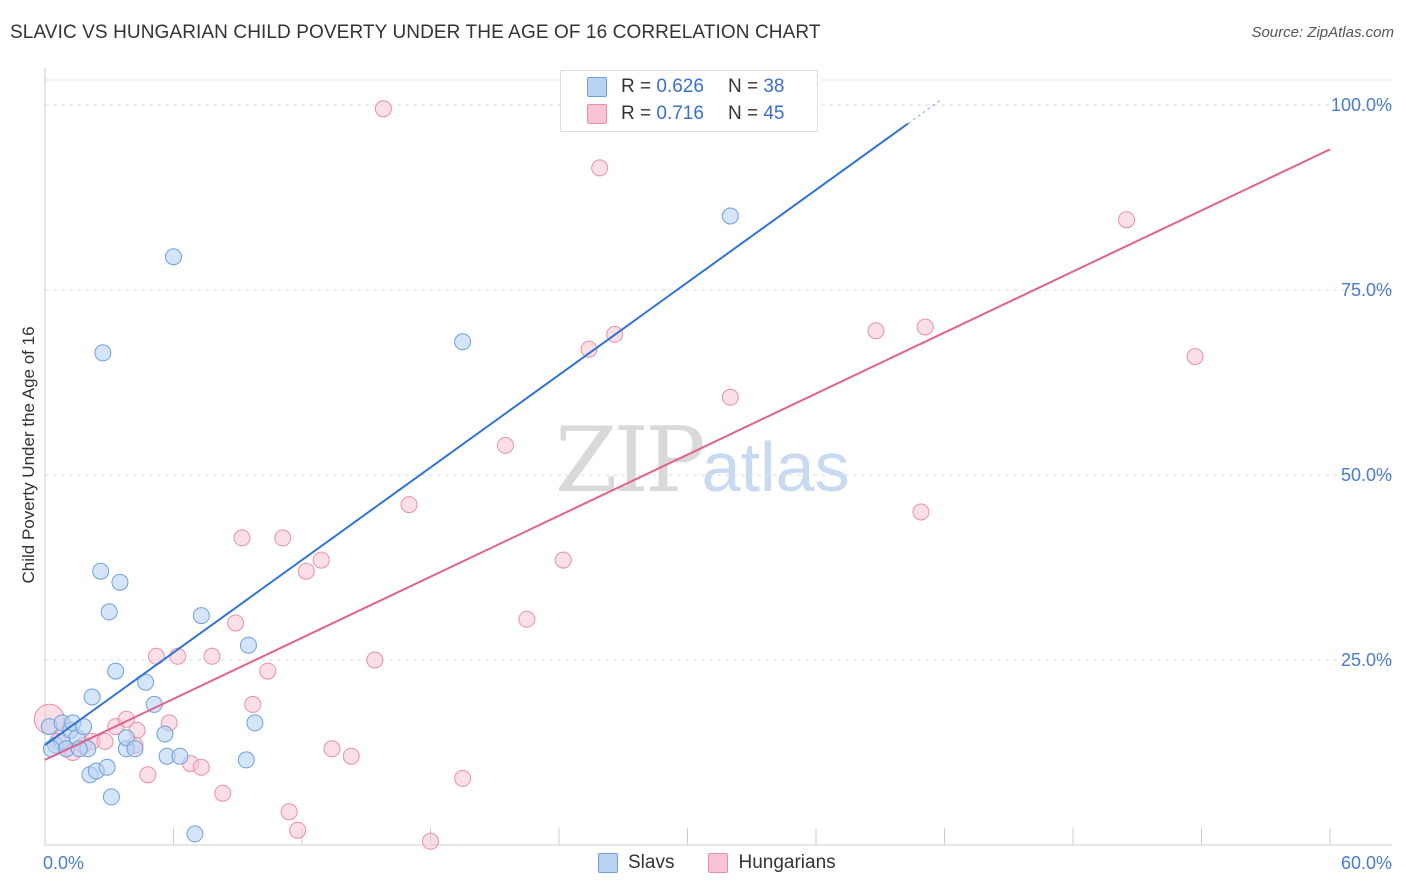  I want to click on y-tick-label: 50.0%, so click(1366, 475).